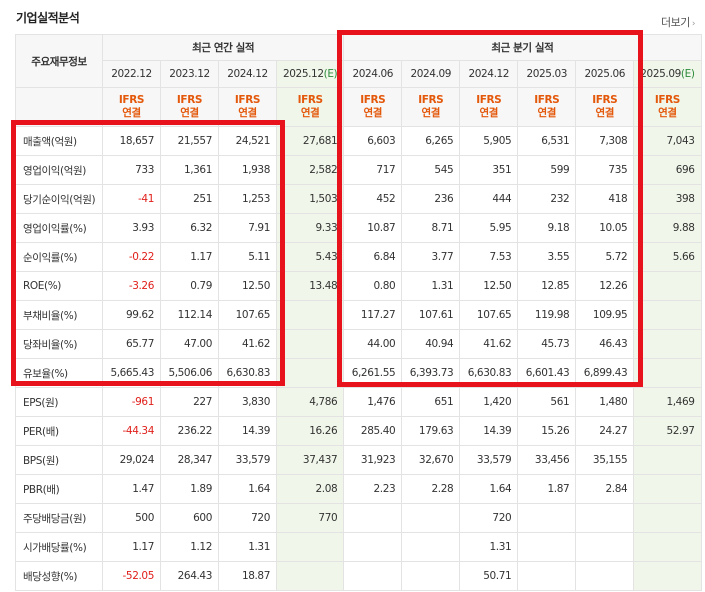 Image resolution: width=705 pixels, height=592 pixels. Describe the element at coordinates (310, 460) in the screenshot. I see `table-cell: 37,437` at that location.